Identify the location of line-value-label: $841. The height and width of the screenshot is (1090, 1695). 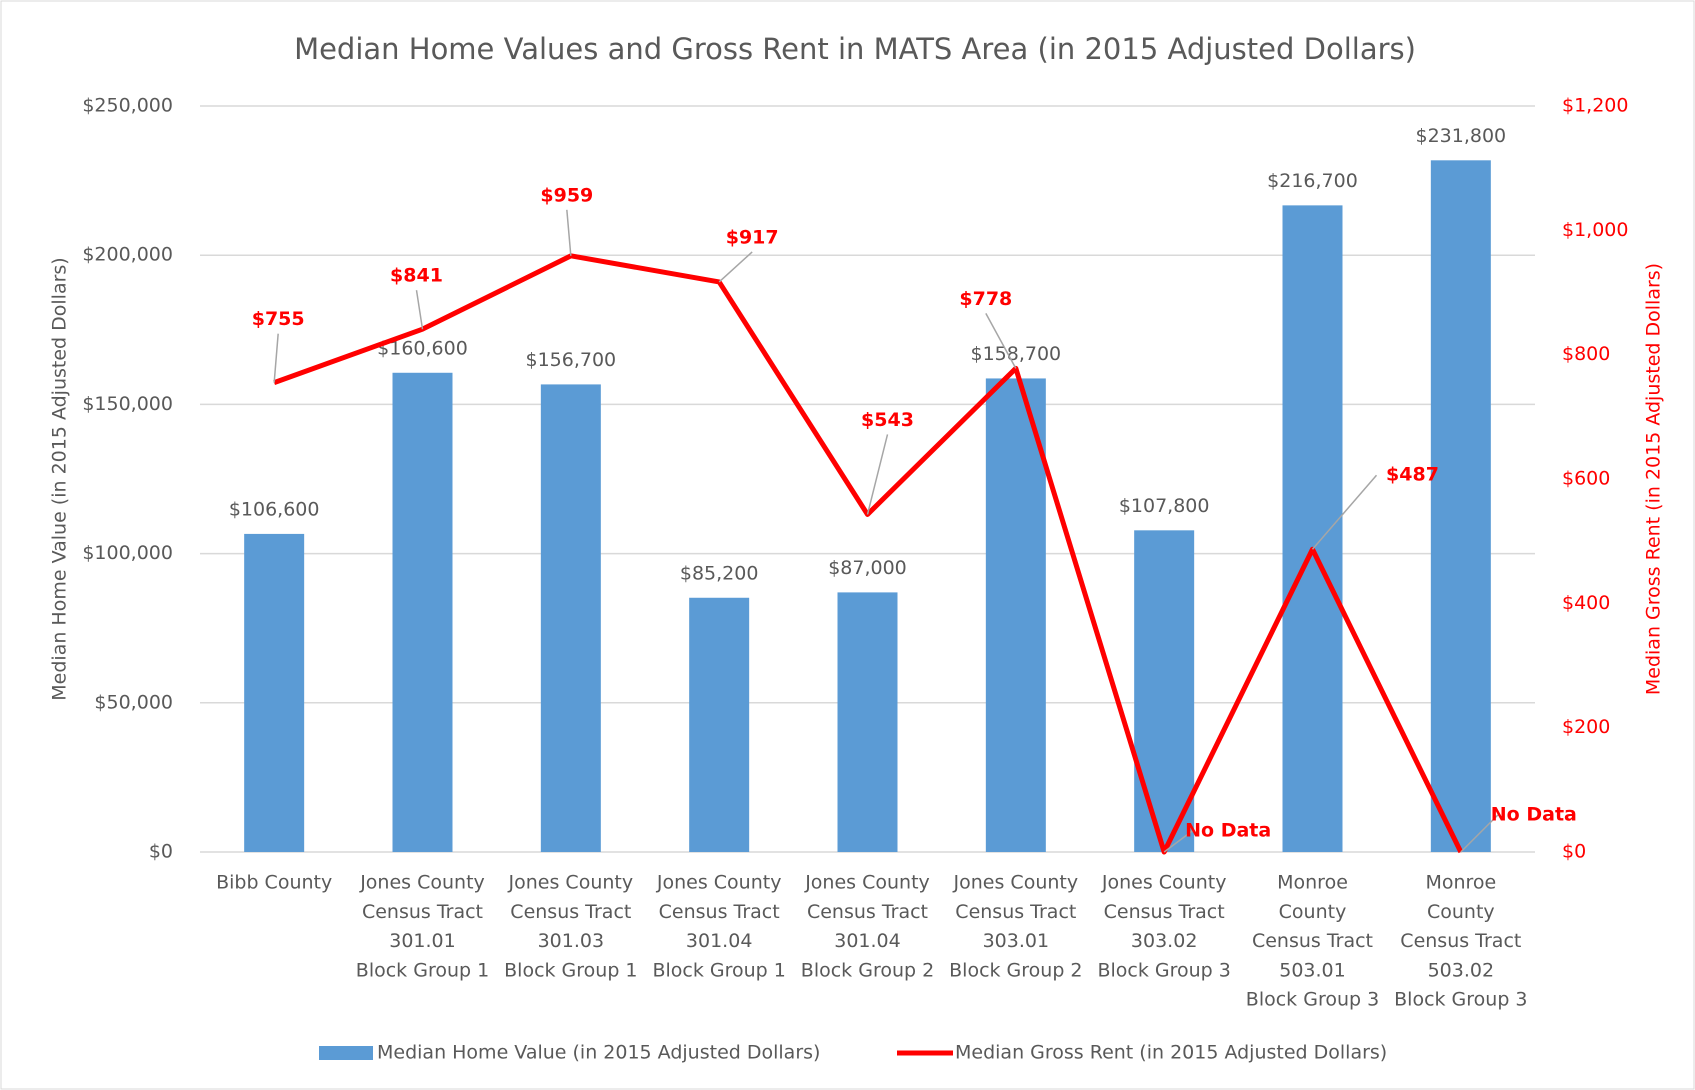
(416, 276).